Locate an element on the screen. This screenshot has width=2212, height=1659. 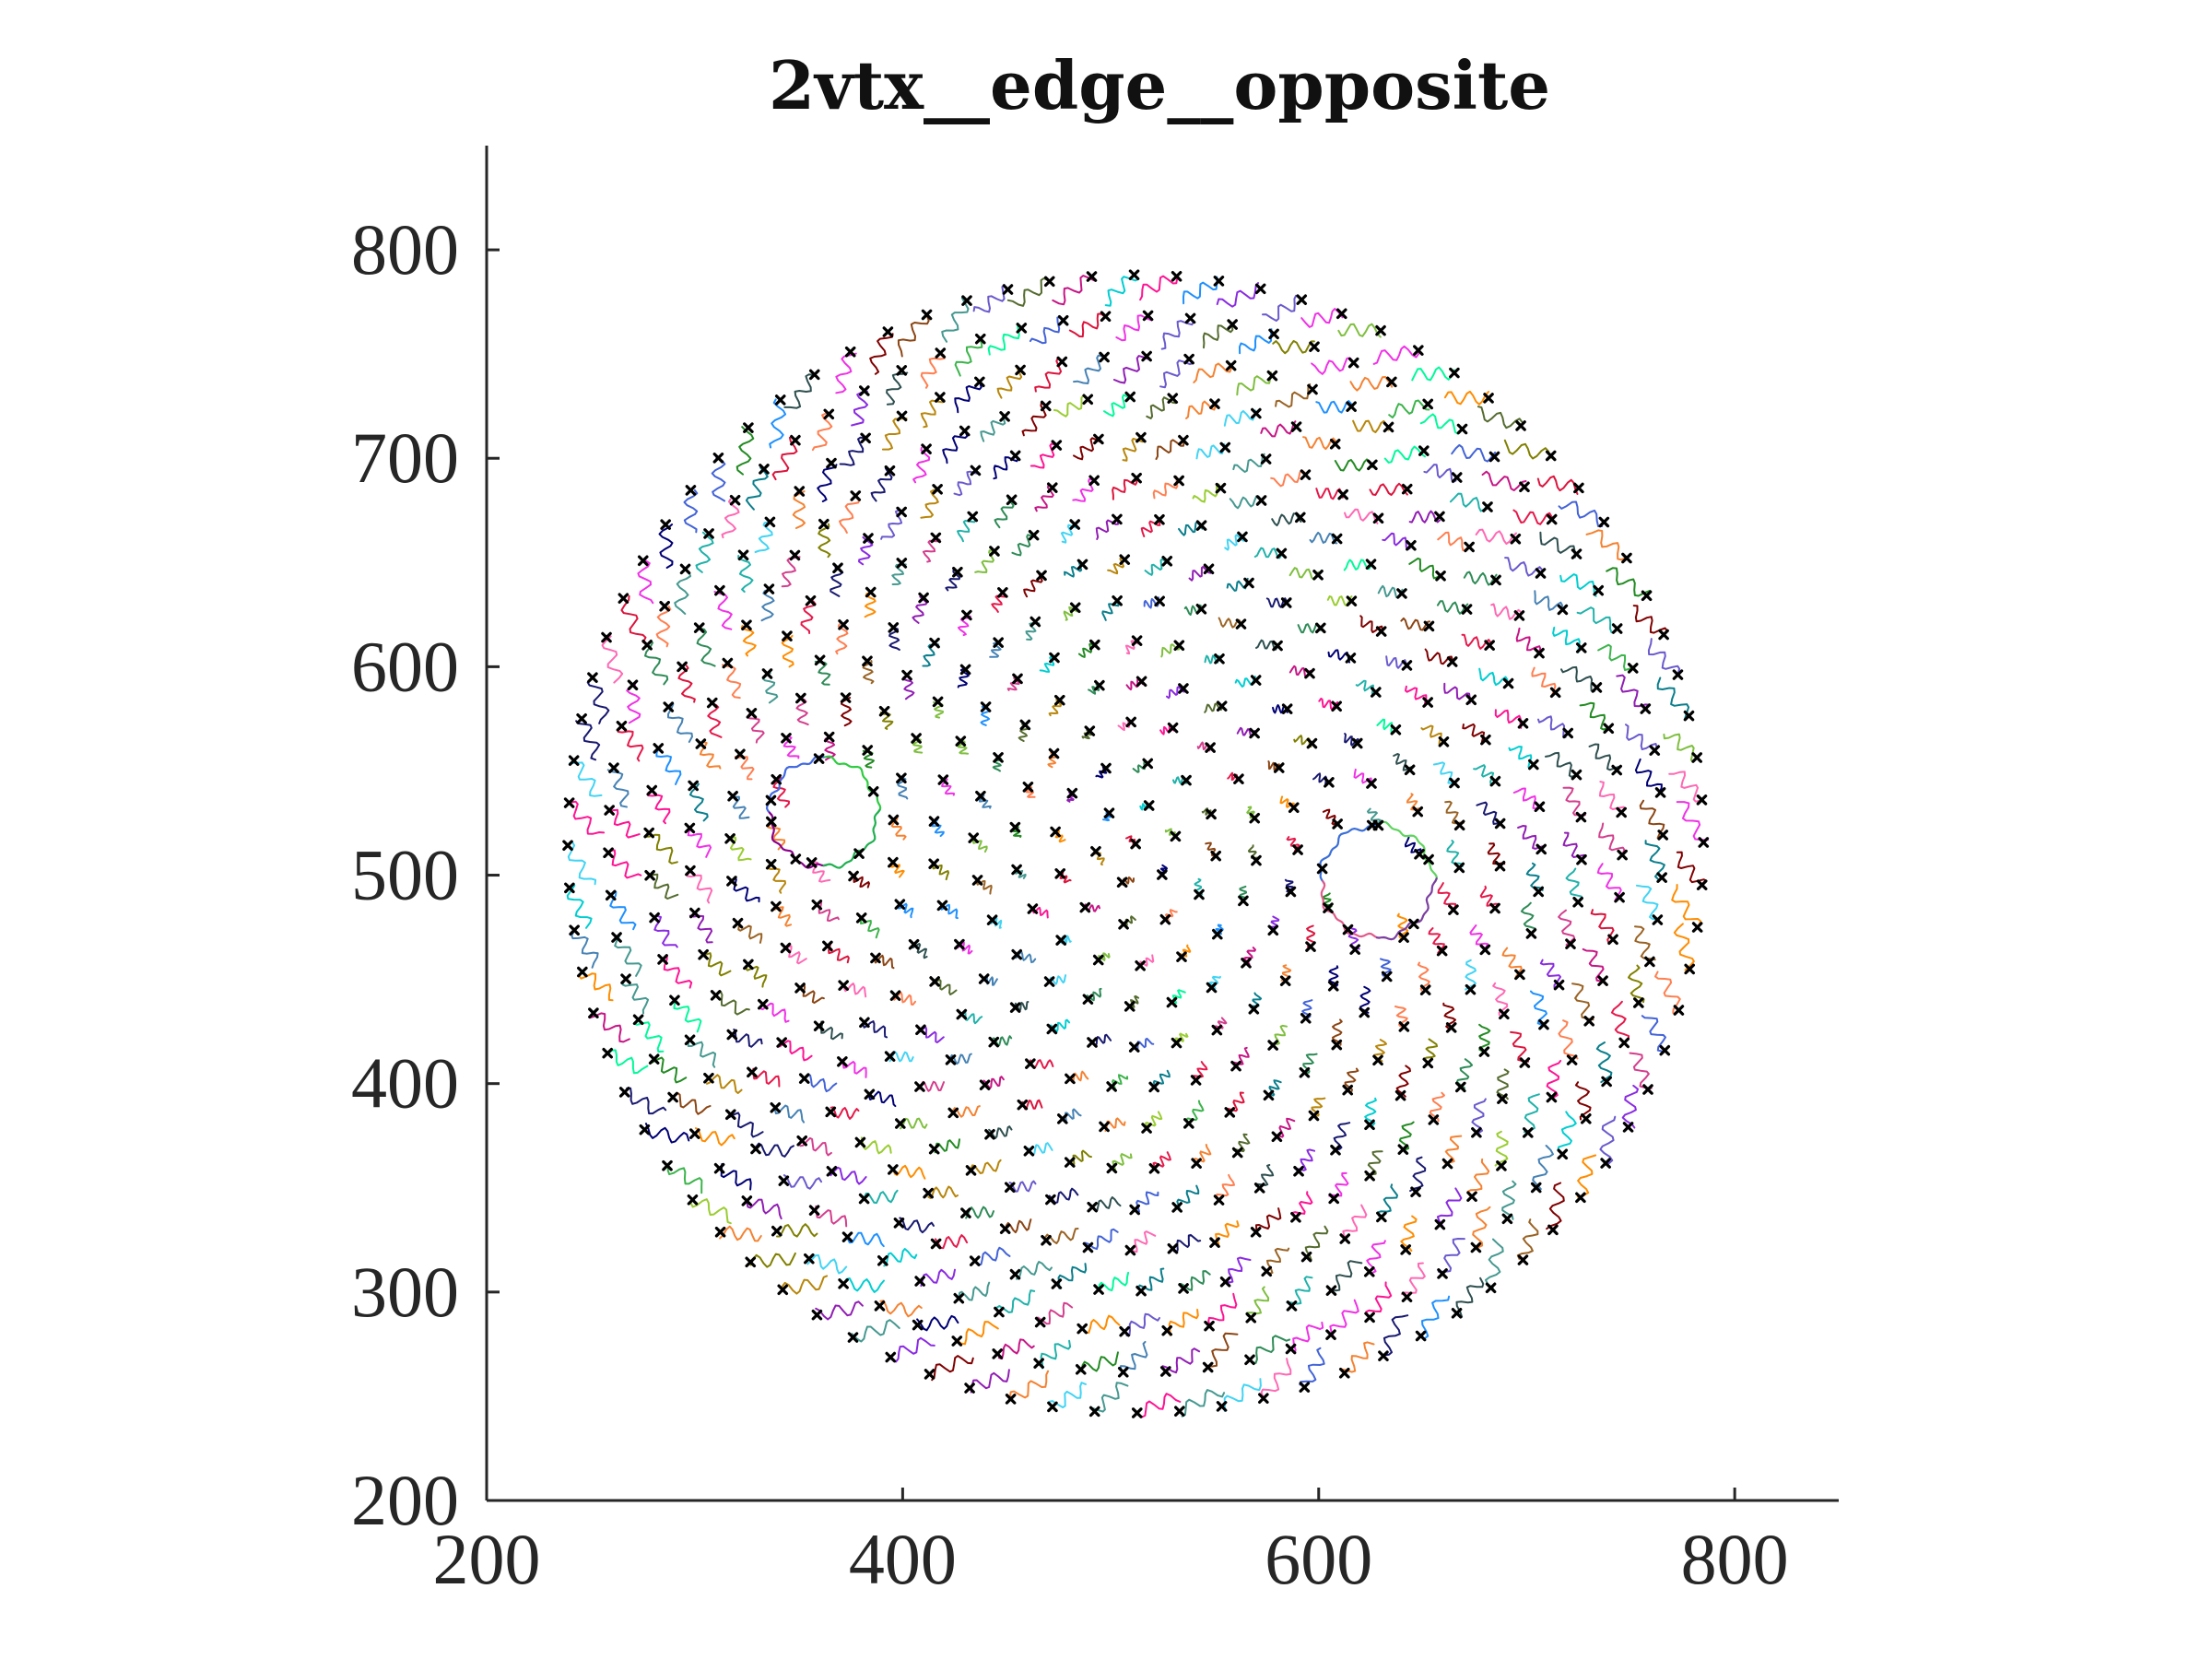
vortex-loop-segment is located at coordinates (1405, 851).